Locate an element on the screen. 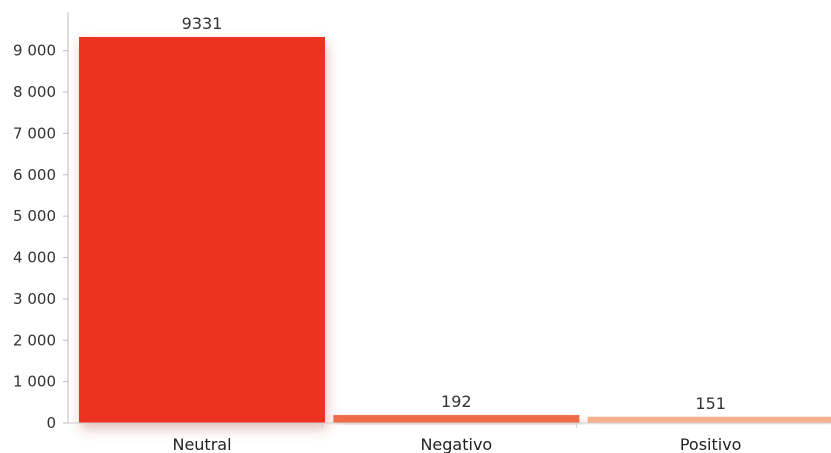 The height and width of the screenshot is (453, 831). x-axis: Neutral Negativo Positivo is located at coordinates (449, 438).